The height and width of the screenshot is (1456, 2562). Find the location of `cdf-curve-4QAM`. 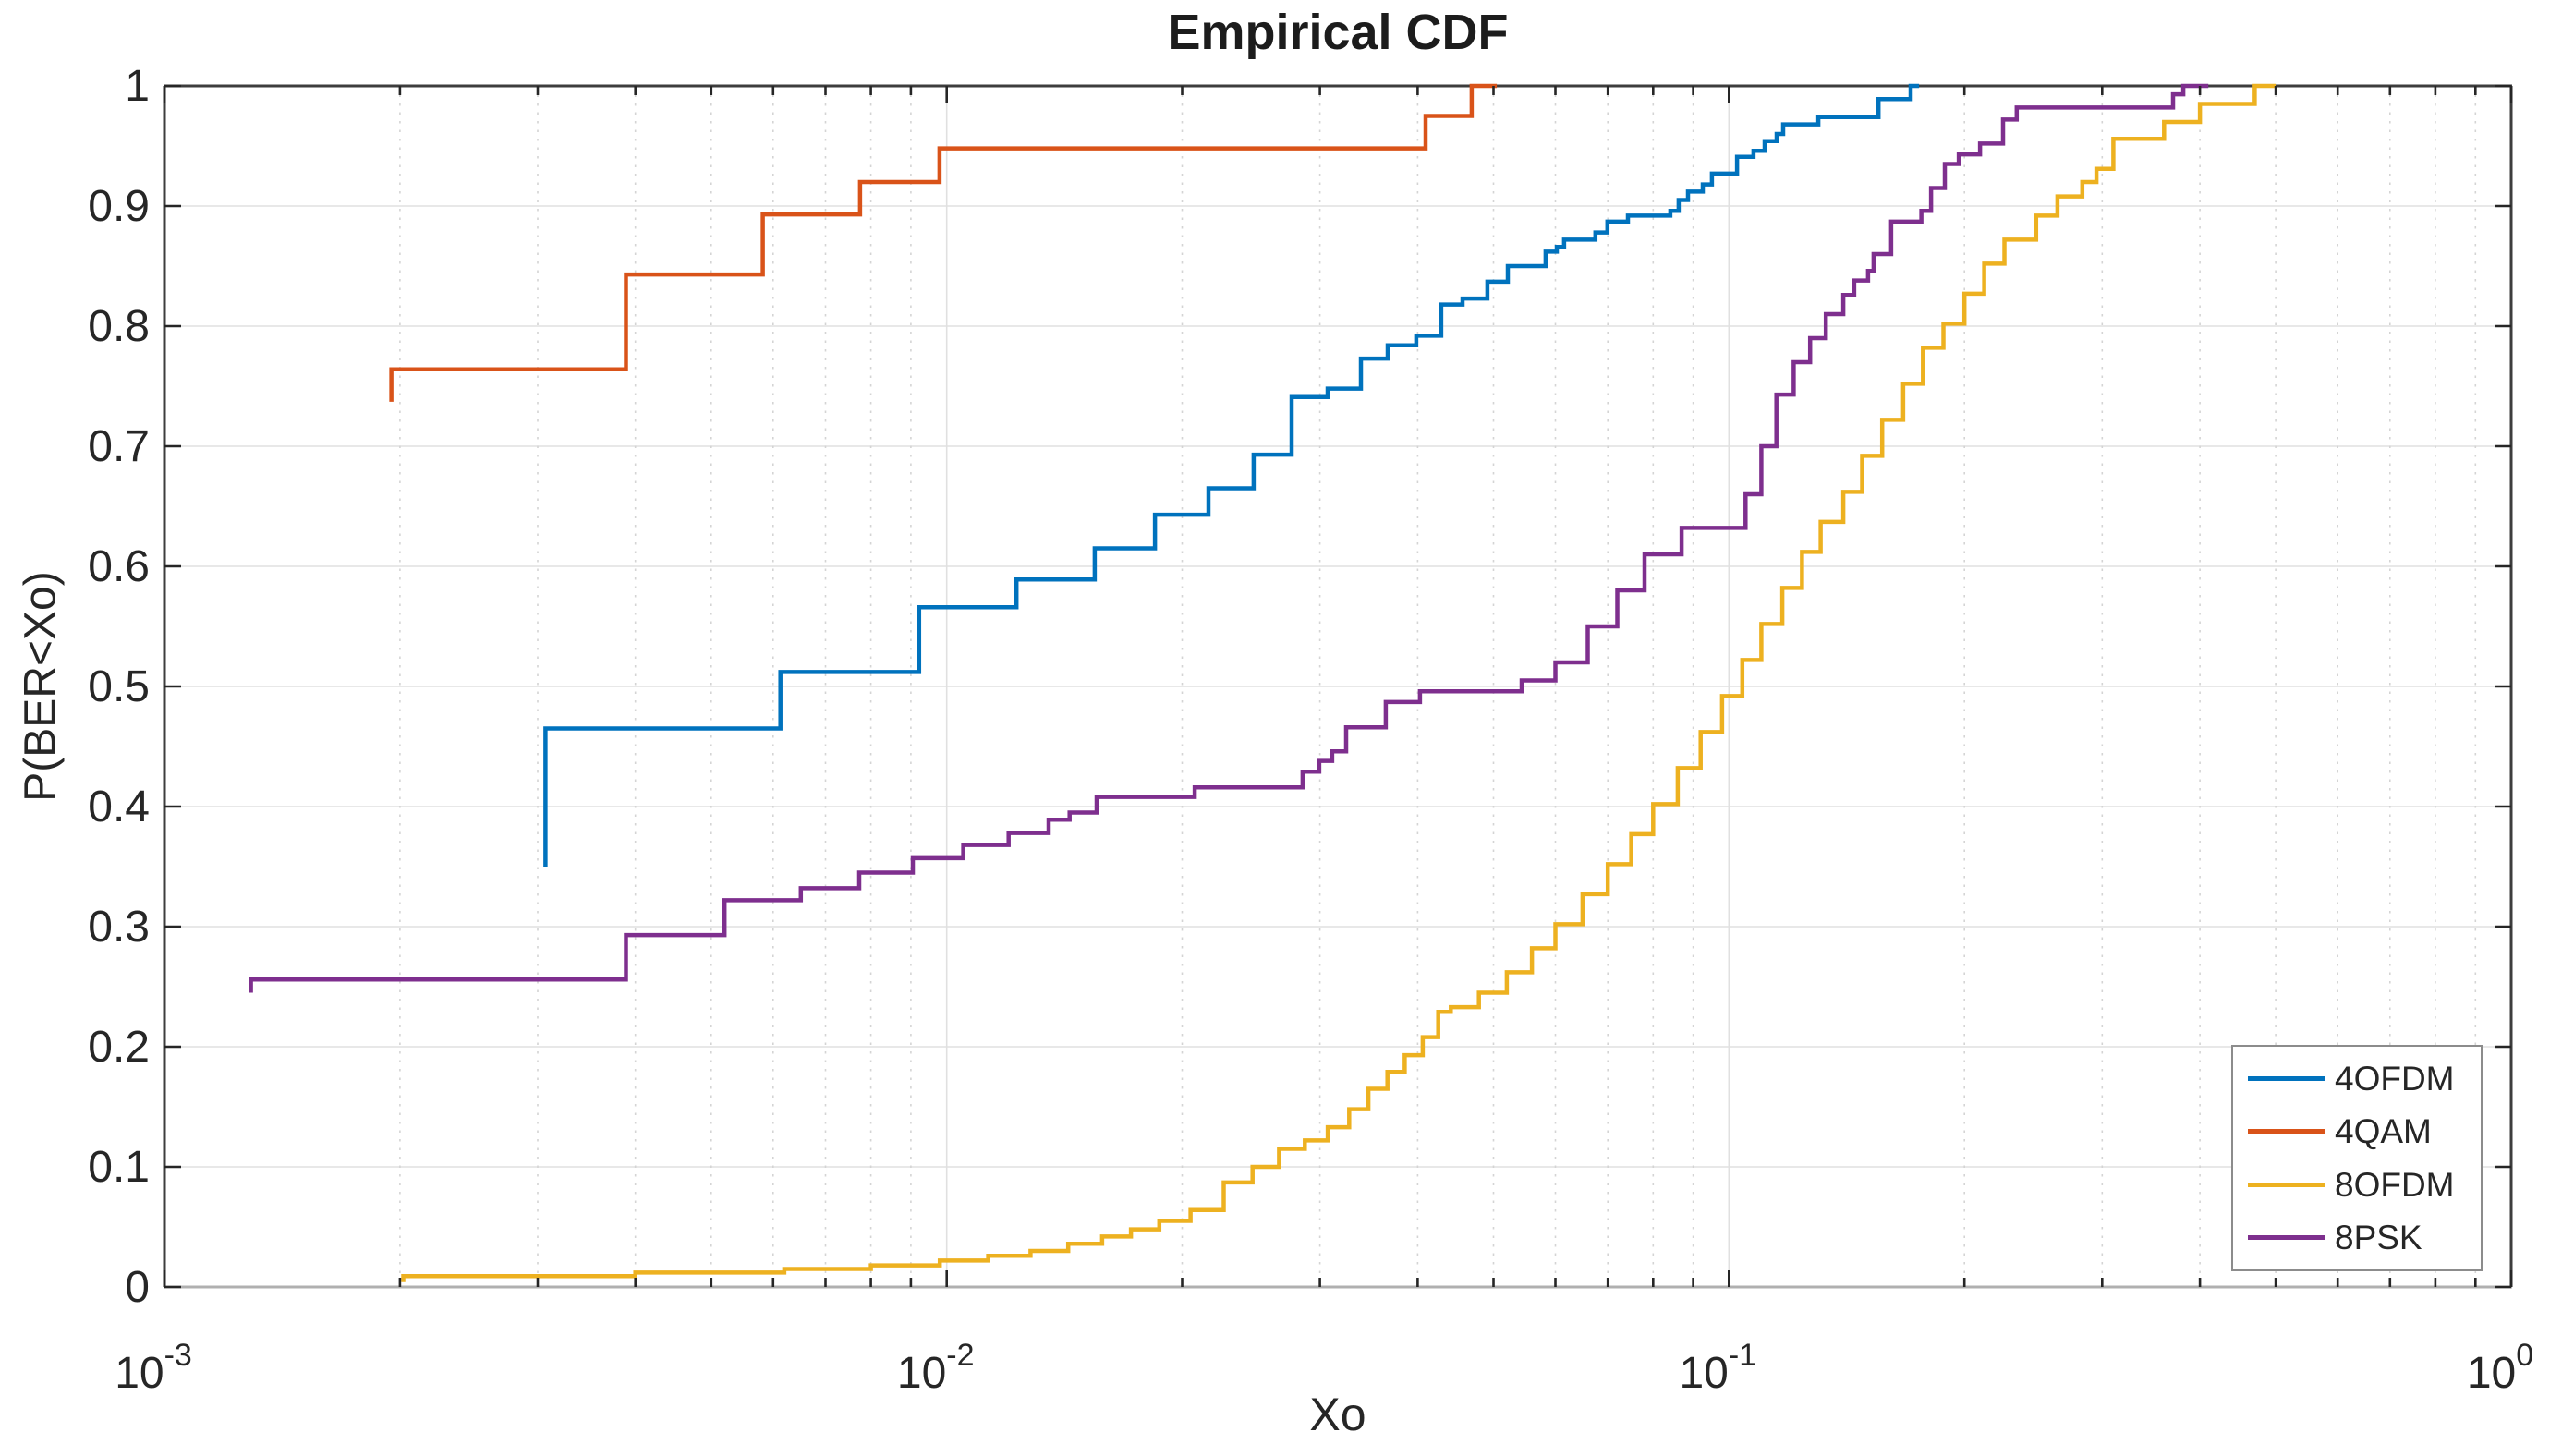

cdf-curve-4QAM is located at coordinates (944, 242).